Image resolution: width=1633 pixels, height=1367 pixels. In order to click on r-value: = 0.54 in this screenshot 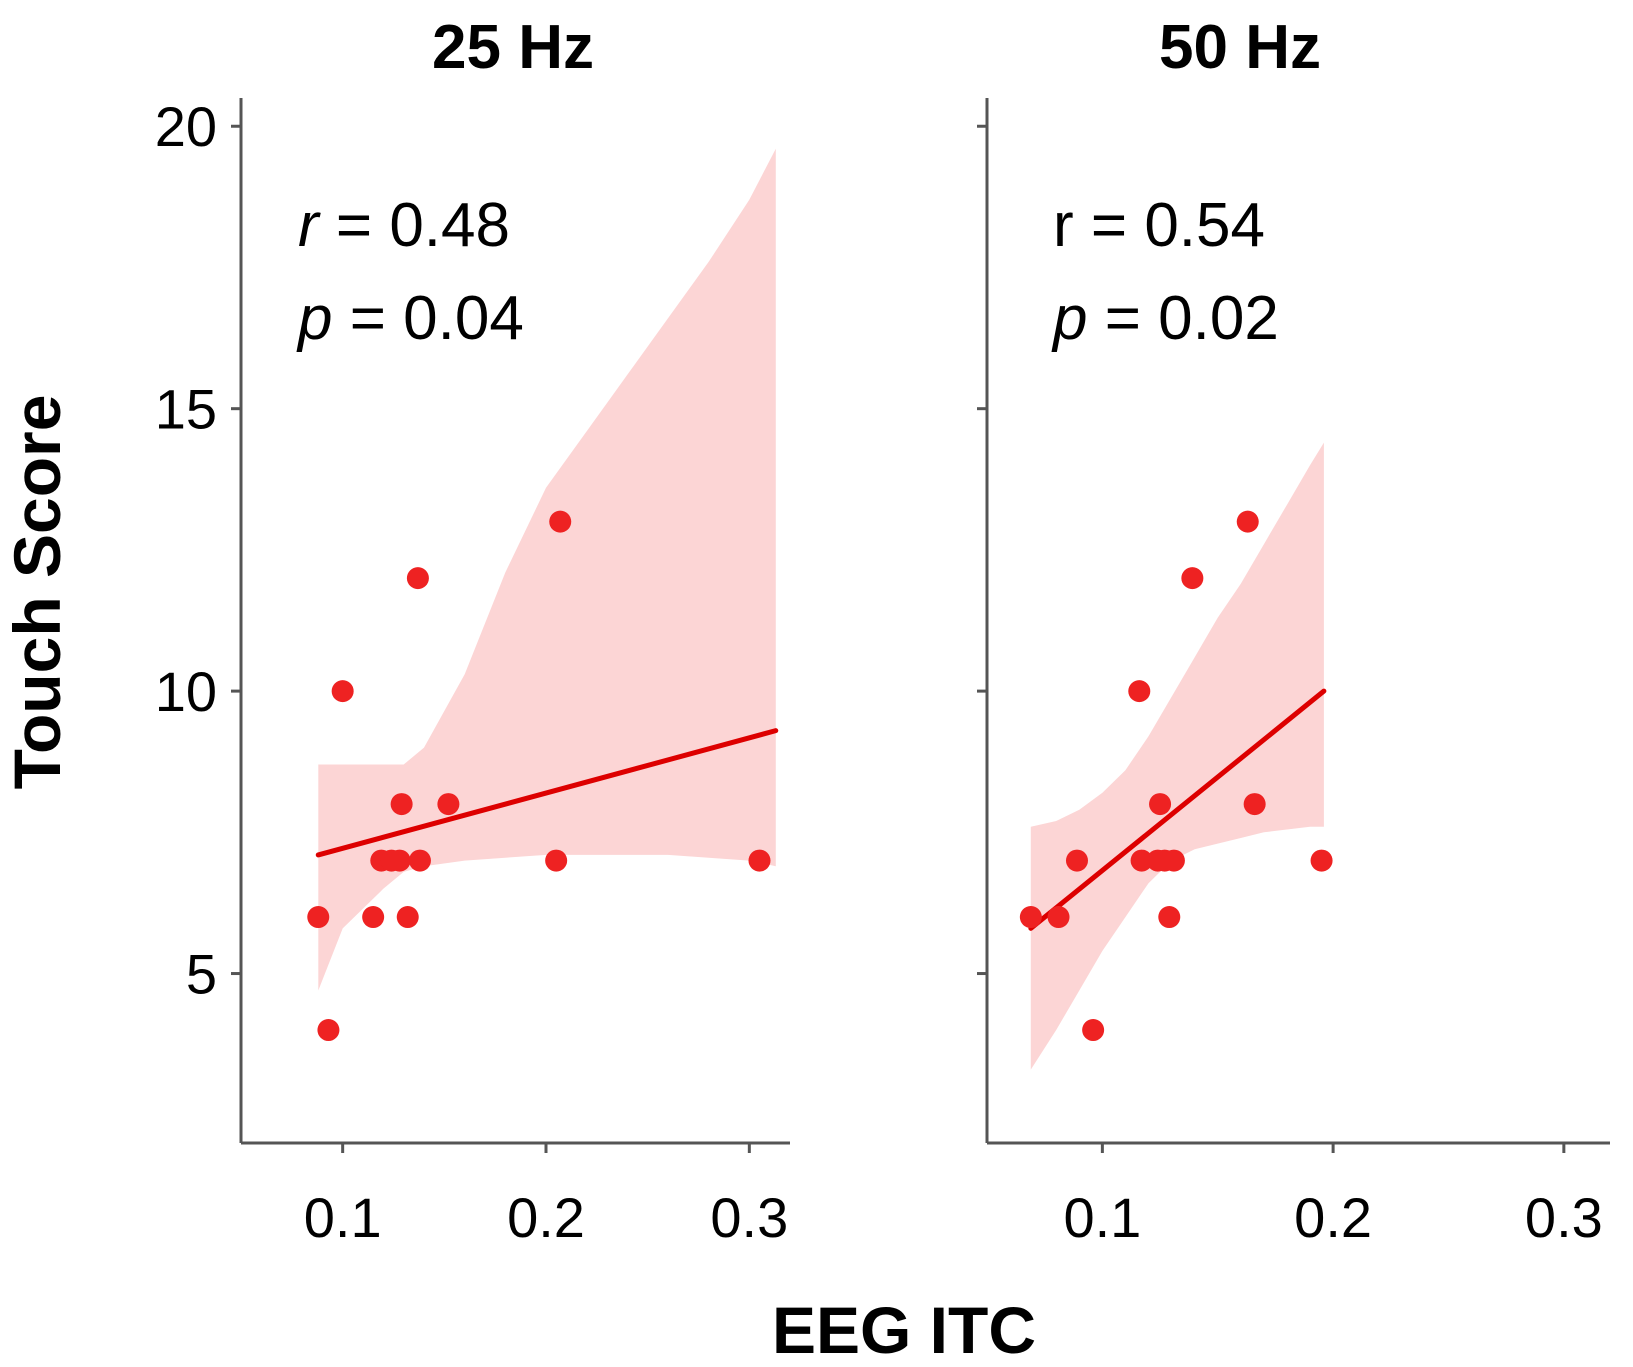, I will do `click(1169, 225)`.